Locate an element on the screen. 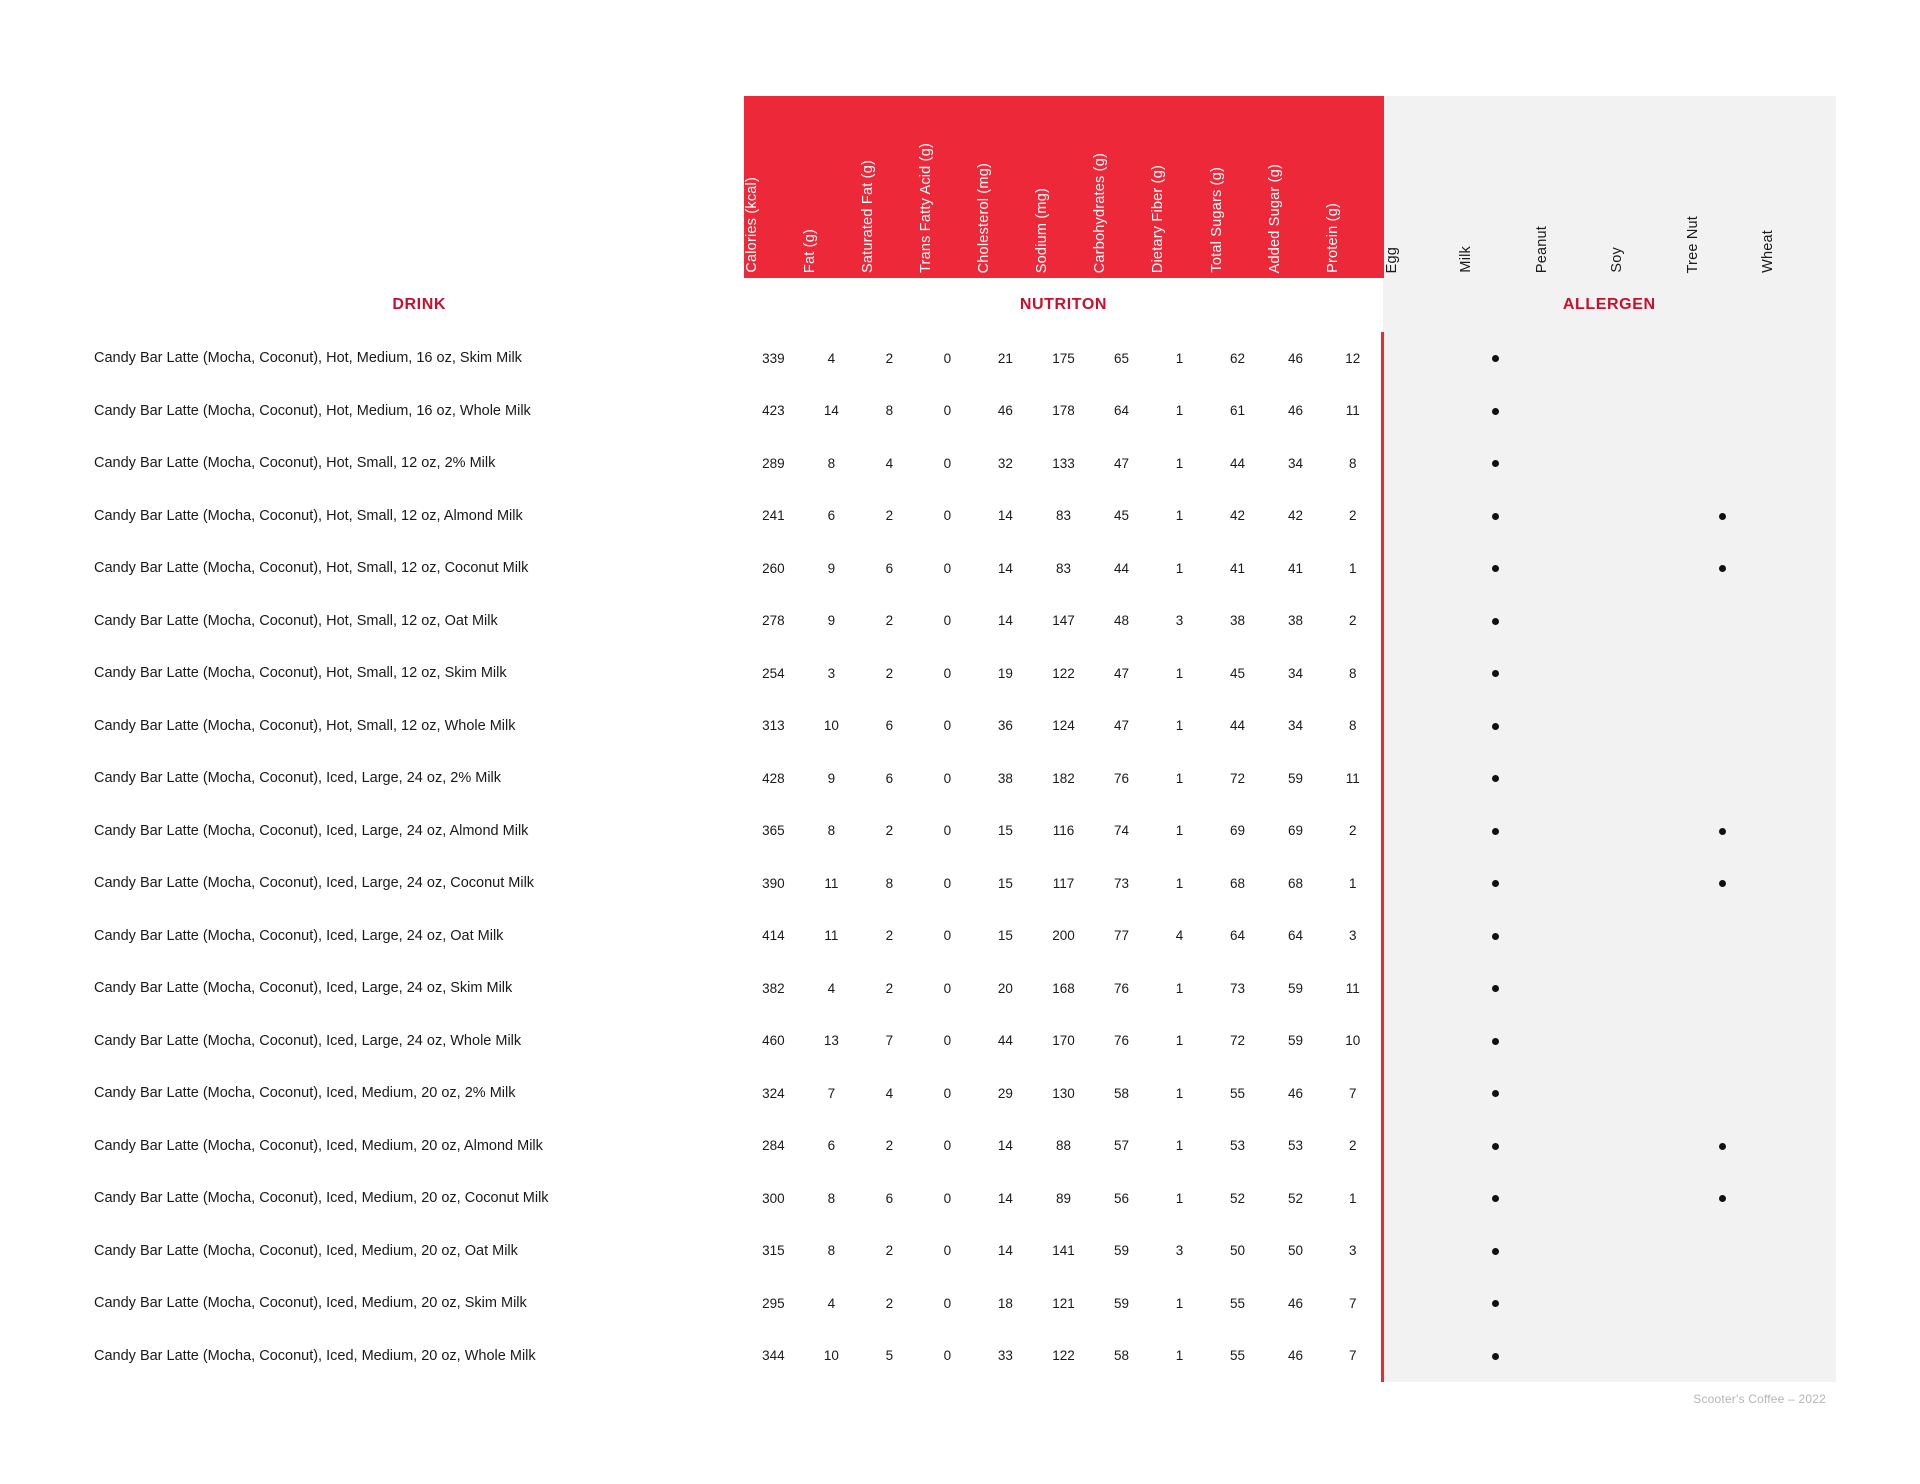 The height and width of the screenshot is (1484, 1920). nutrition-value-cell: 339 is located at coordinates (773, 358).